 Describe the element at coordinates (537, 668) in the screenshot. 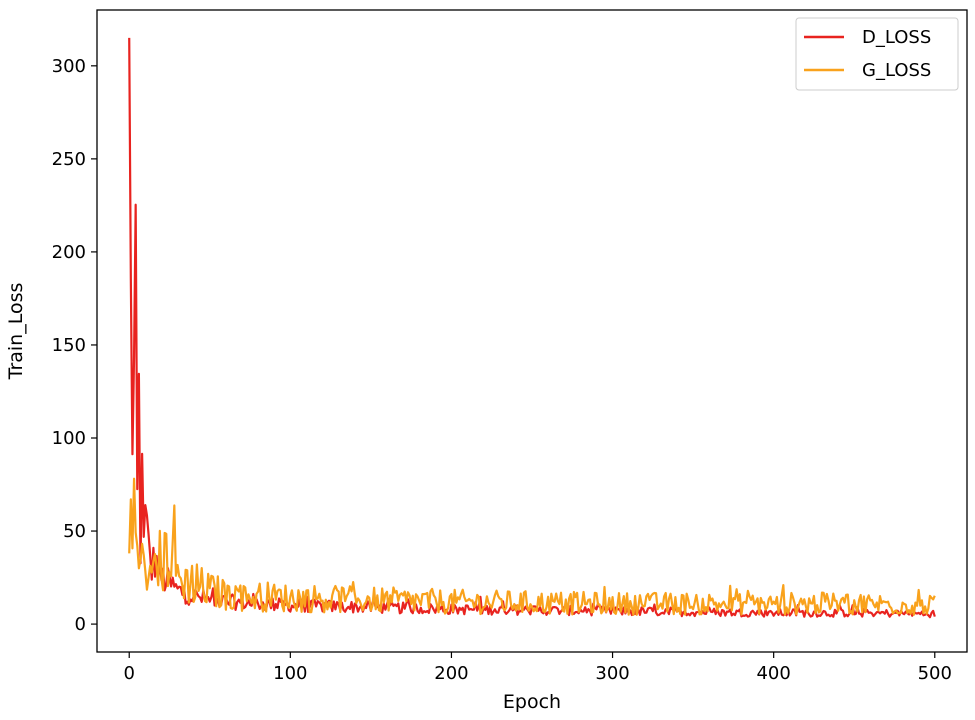

I see `x-axis: 0 100 200 300 400 500` at that location.